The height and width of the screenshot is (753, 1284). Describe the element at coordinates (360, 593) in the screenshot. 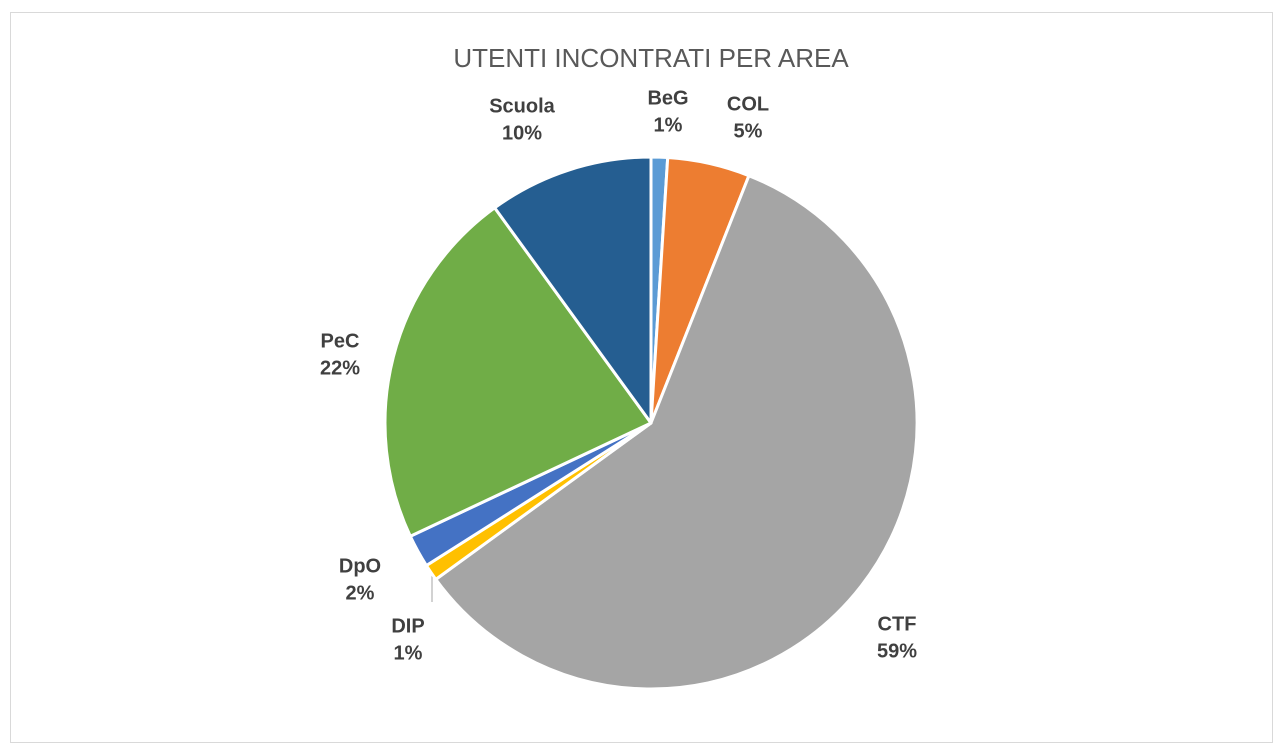

I see `slice-value-label: 2%` at that location.